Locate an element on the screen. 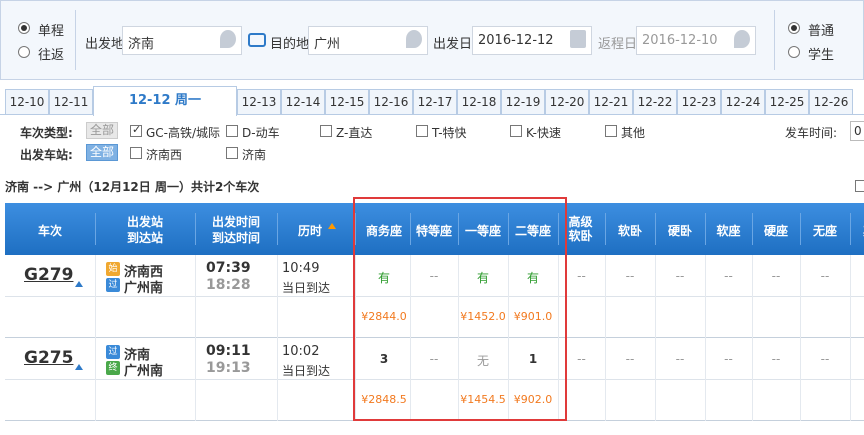  date-tab: 12-13 is located at coordinates (259, 102).